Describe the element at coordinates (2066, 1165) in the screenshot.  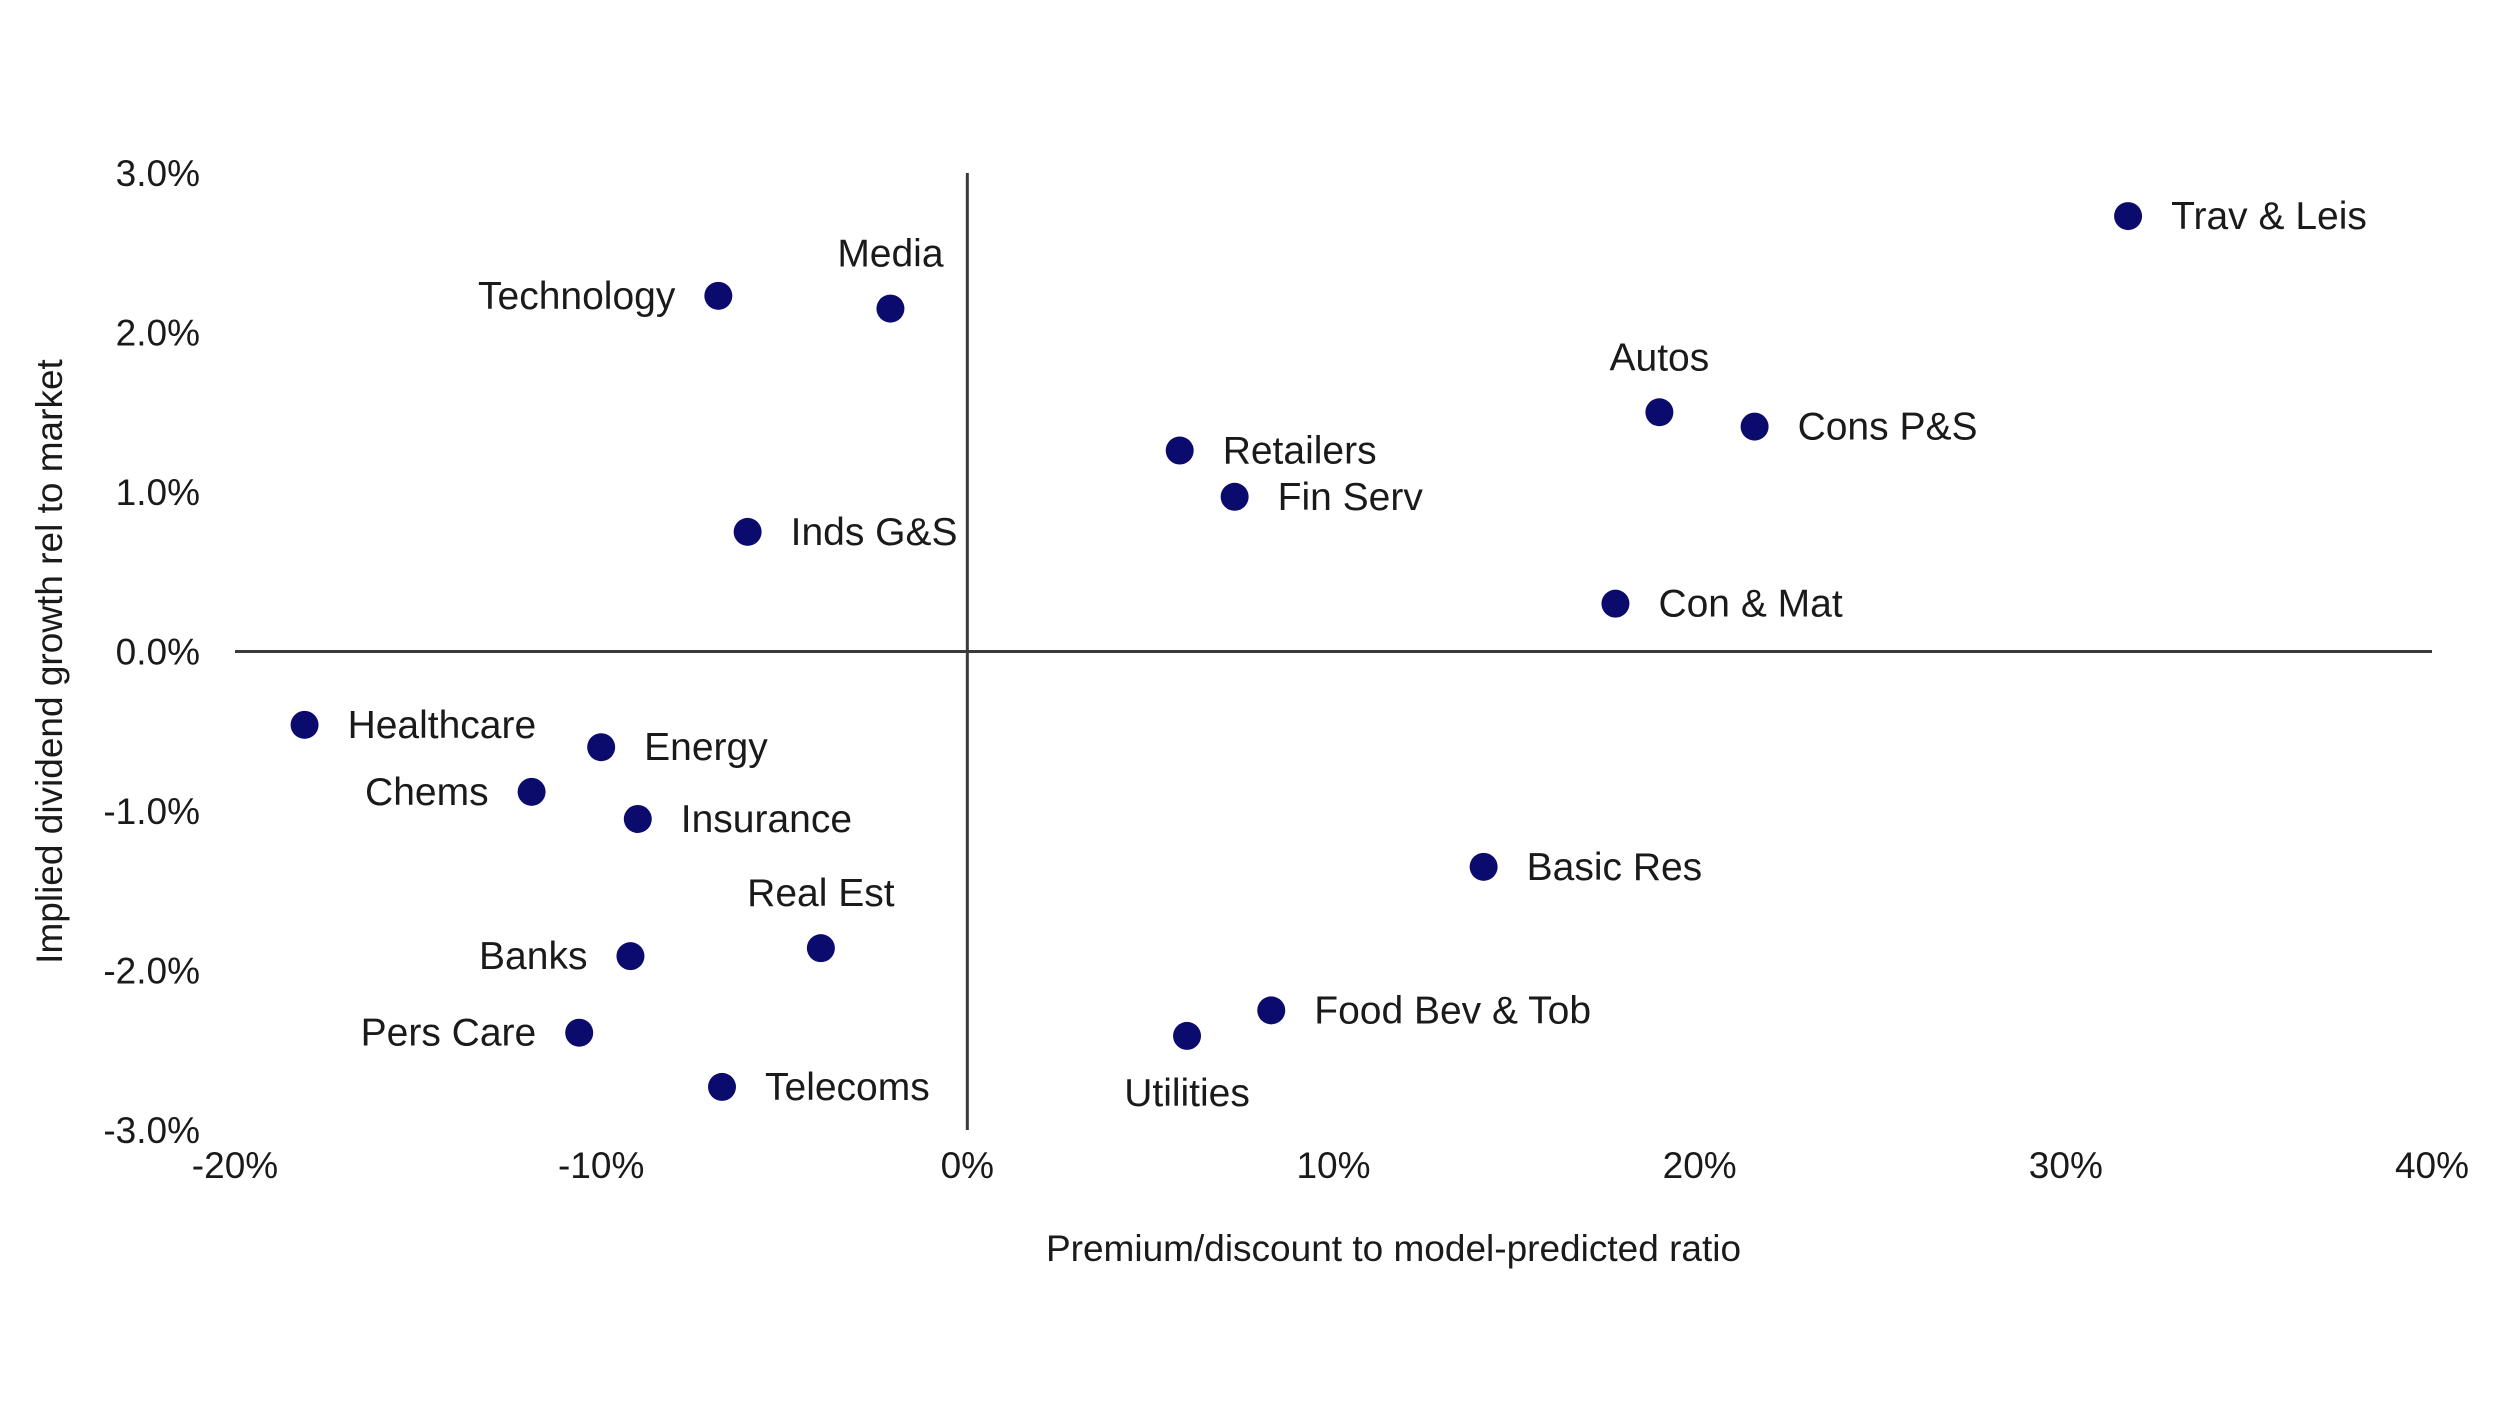
I see `x-tick-label: 30%` at that location.